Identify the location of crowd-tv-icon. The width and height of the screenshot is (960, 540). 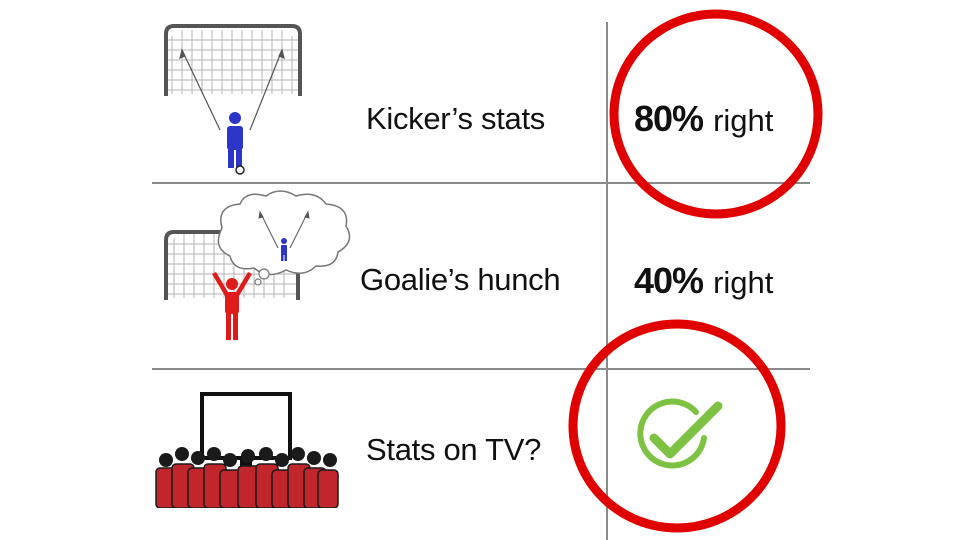
(247, 450).